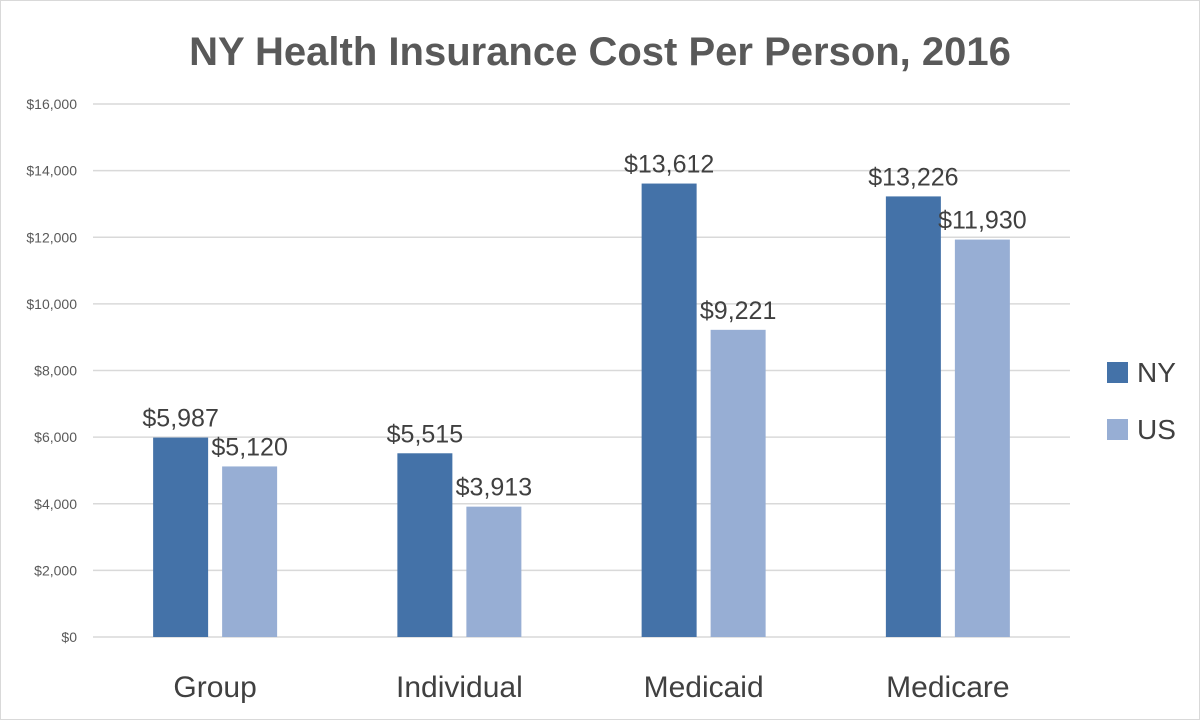 The image size is (1200, 720). What do you see at coordinates (425, 434) in the screenshot?
I see `data-label-ny-individual: $5,515` at bounding box center [425, 434].